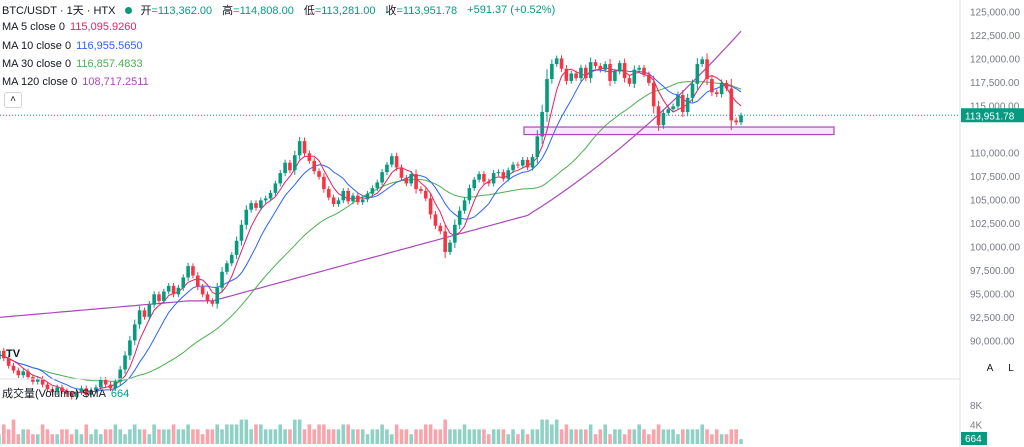 The height and width of the screenshot is (447, 1024). What do you see at coordinates (992, 271) in the screenshot?
I see `y-tick-label: 97,500.00` at bounding box center [992, 271].